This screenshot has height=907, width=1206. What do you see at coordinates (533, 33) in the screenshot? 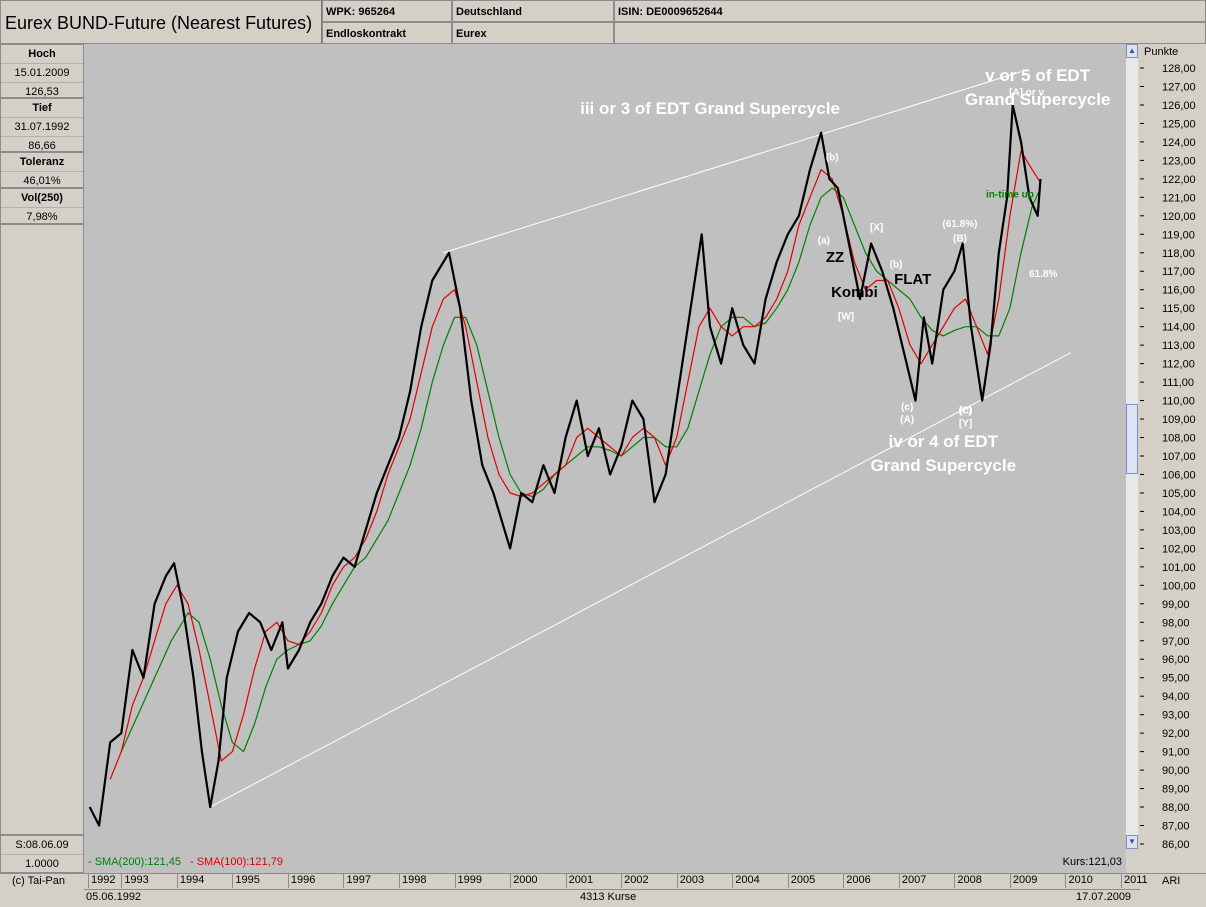
I see `exchange-field: Eurex` at bounding box center [533, 33].